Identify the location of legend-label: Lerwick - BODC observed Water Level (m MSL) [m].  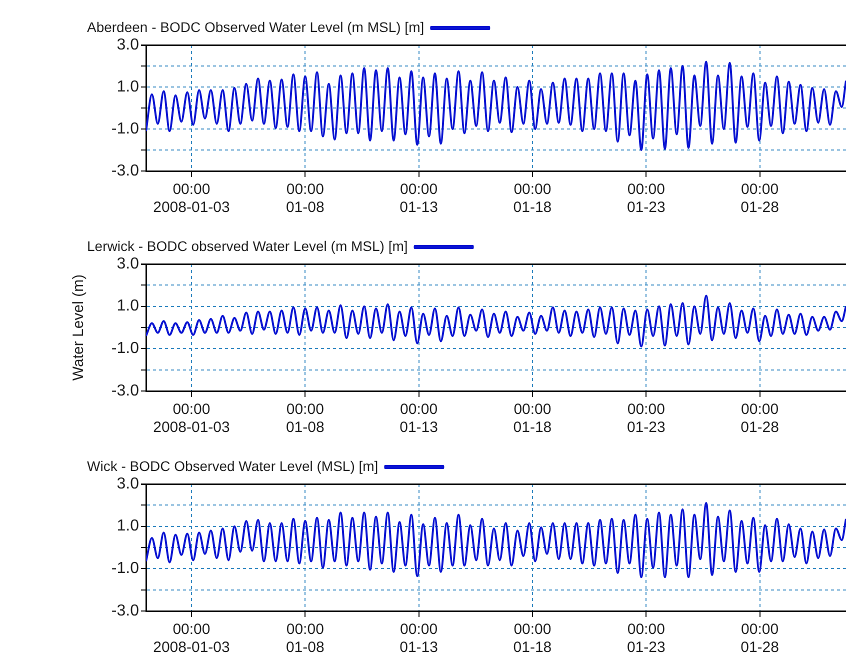
(247, 246).